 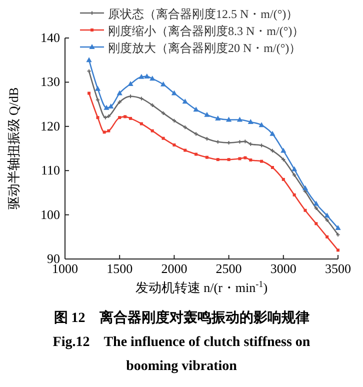 What do you see at coordinates (206, 31) in the screenshot?
I see `legend-label: 刚度缩小（离合器刚度8.3 N・m/(°)）` at bounding box center [206, 31].